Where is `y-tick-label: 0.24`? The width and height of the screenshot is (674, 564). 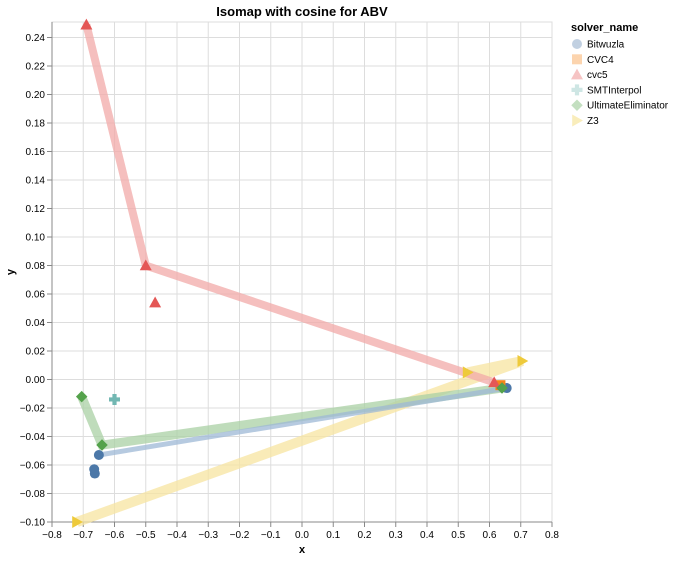
y-tick-label: 0.24 is located at coordinates (36, 38).